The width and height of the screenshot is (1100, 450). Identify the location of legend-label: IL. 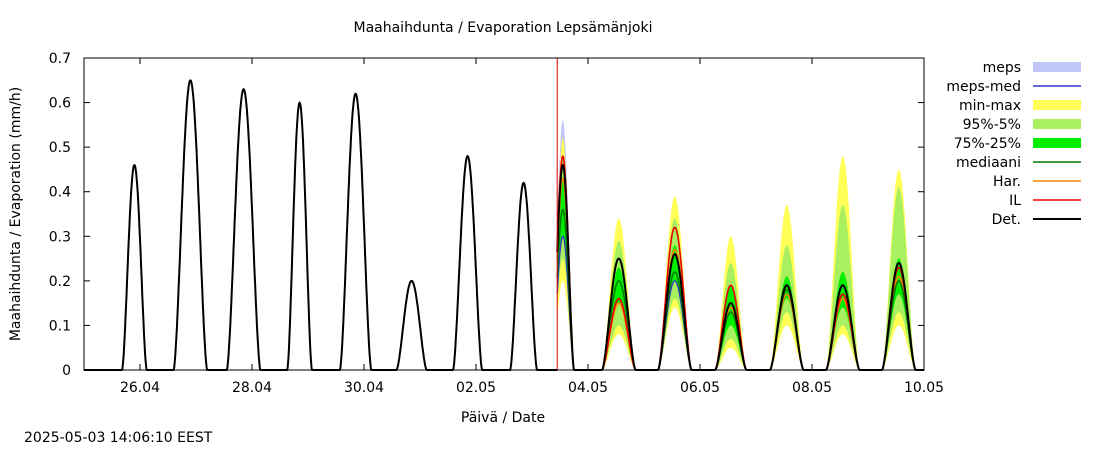
(1015, 201).